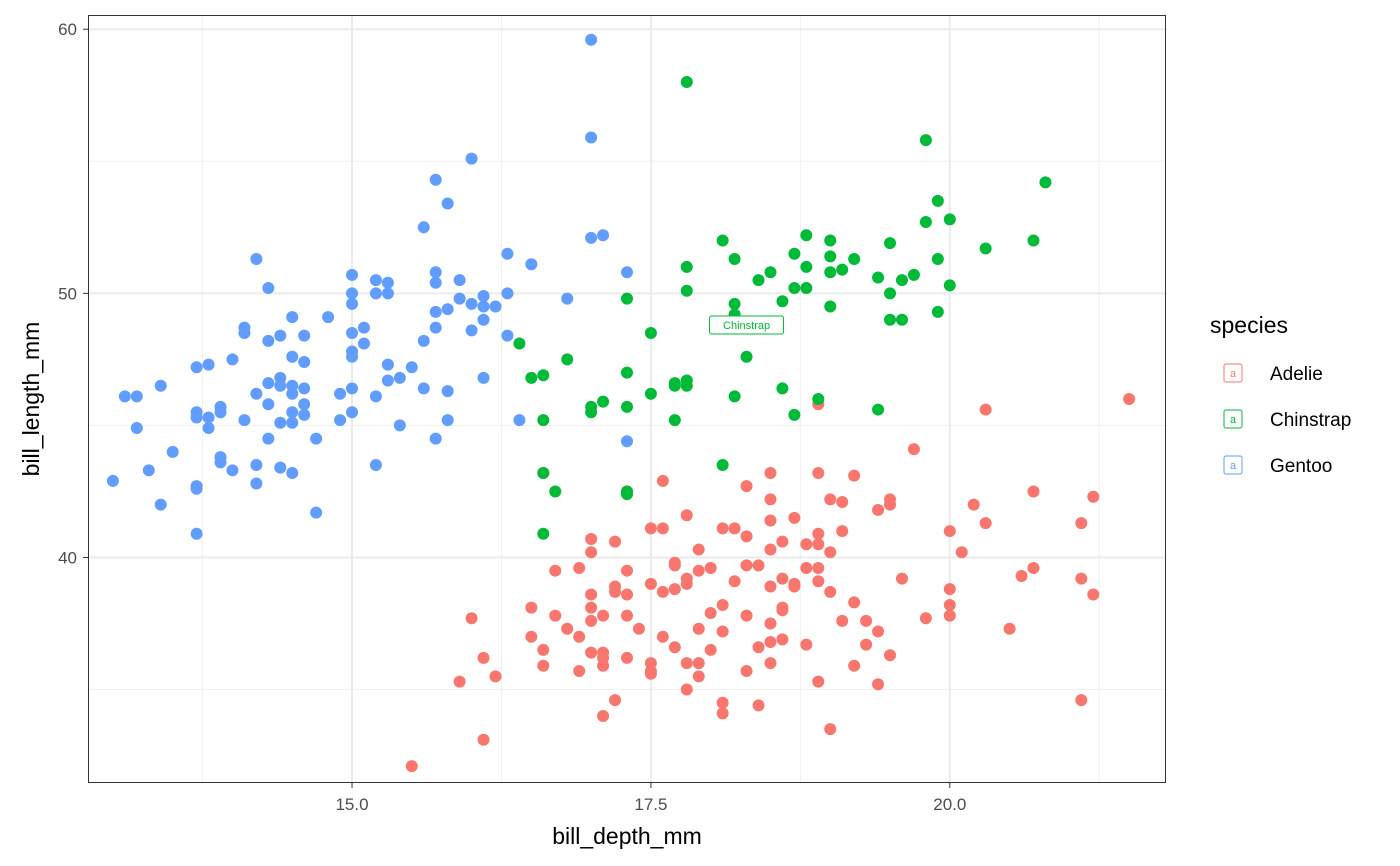 The width and height of the screenshot is (1400, 866). I want to click on x-tick-label: 20.0, so click(949, 804).